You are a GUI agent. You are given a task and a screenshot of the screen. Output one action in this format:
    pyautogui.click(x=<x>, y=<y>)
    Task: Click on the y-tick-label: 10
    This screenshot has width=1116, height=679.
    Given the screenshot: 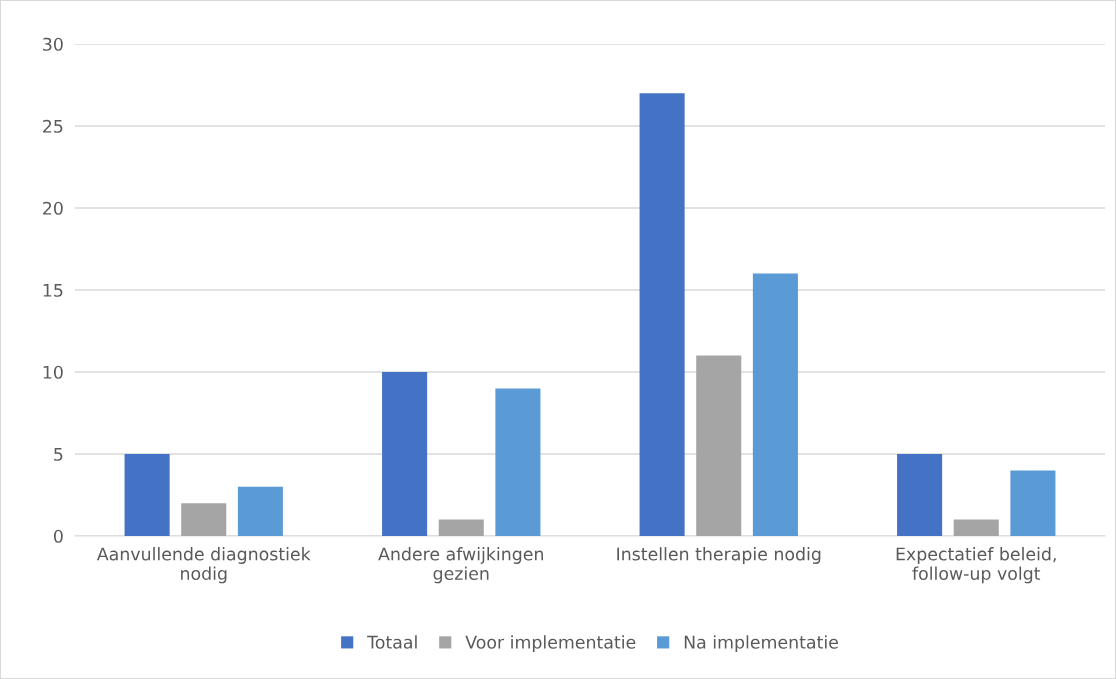 What is the action you would take?
    pyautogui.click(x=53, y=372)
    